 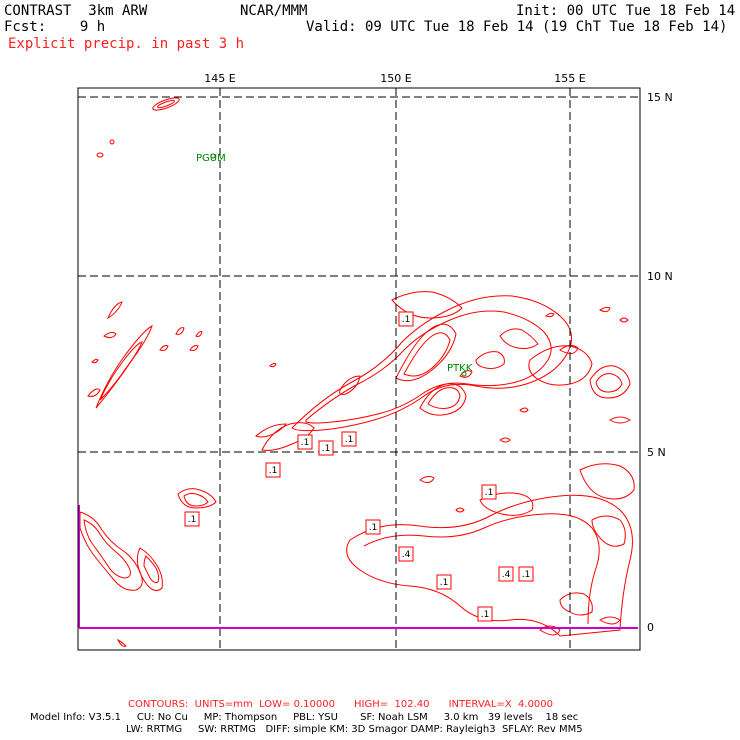 I want to click on station-markers, so click(x=338, y=265).